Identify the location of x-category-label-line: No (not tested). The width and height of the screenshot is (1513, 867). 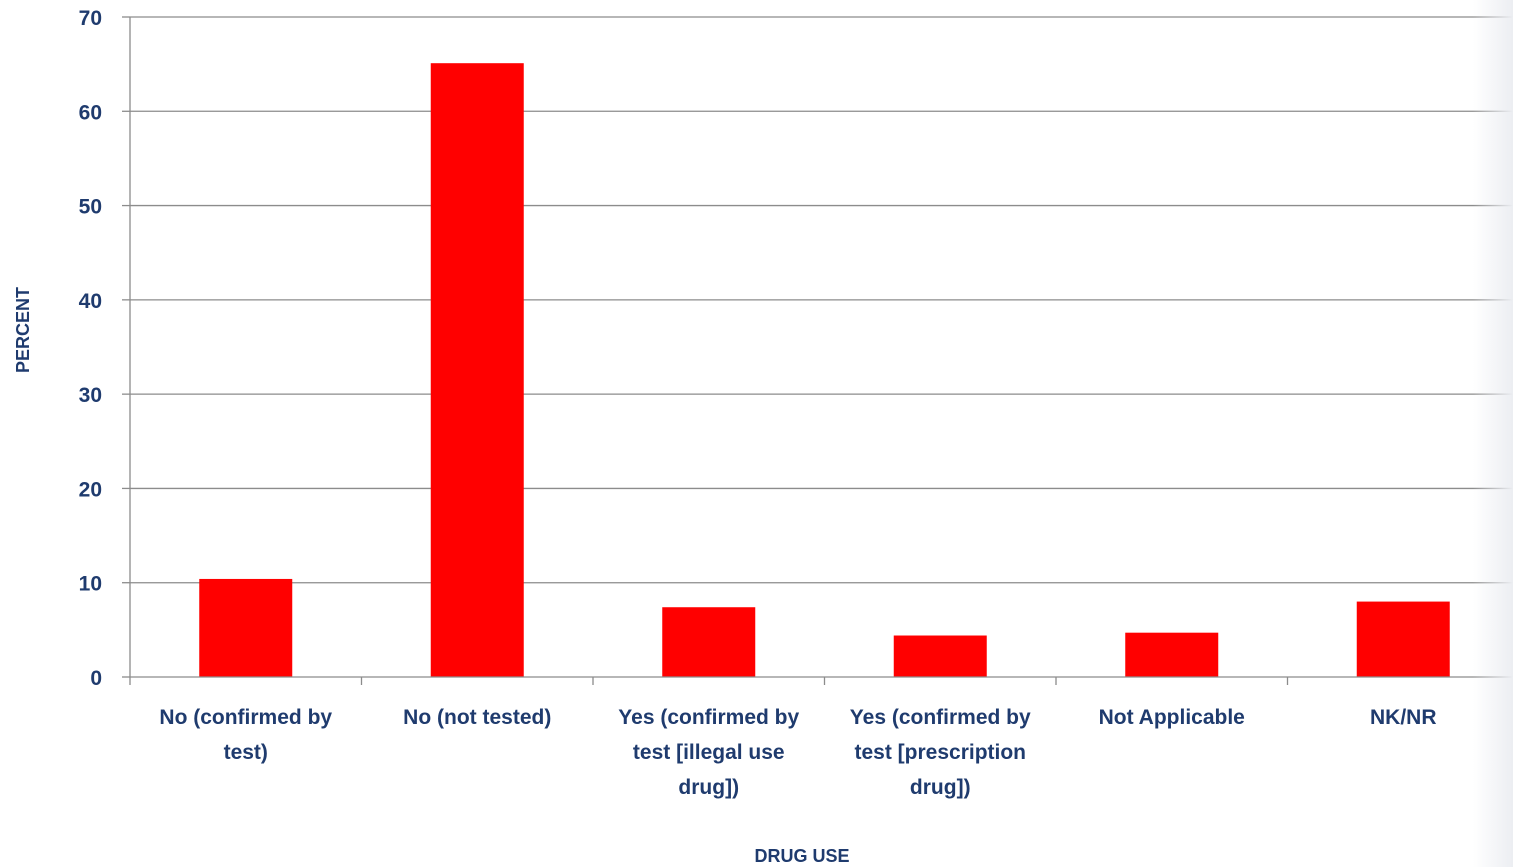
(477, 717).